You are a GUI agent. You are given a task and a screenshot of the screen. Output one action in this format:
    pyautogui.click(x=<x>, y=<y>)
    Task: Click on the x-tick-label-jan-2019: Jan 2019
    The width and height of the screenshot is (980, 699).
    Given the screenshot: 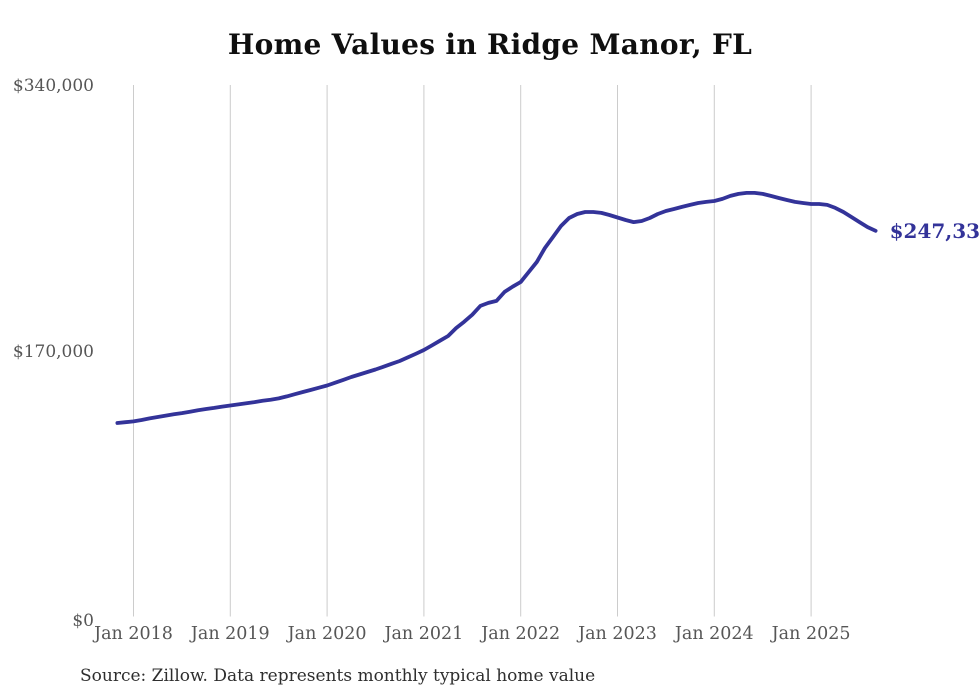 What is the action you would take?
    pyautogui.click(x=230, y=634)
    